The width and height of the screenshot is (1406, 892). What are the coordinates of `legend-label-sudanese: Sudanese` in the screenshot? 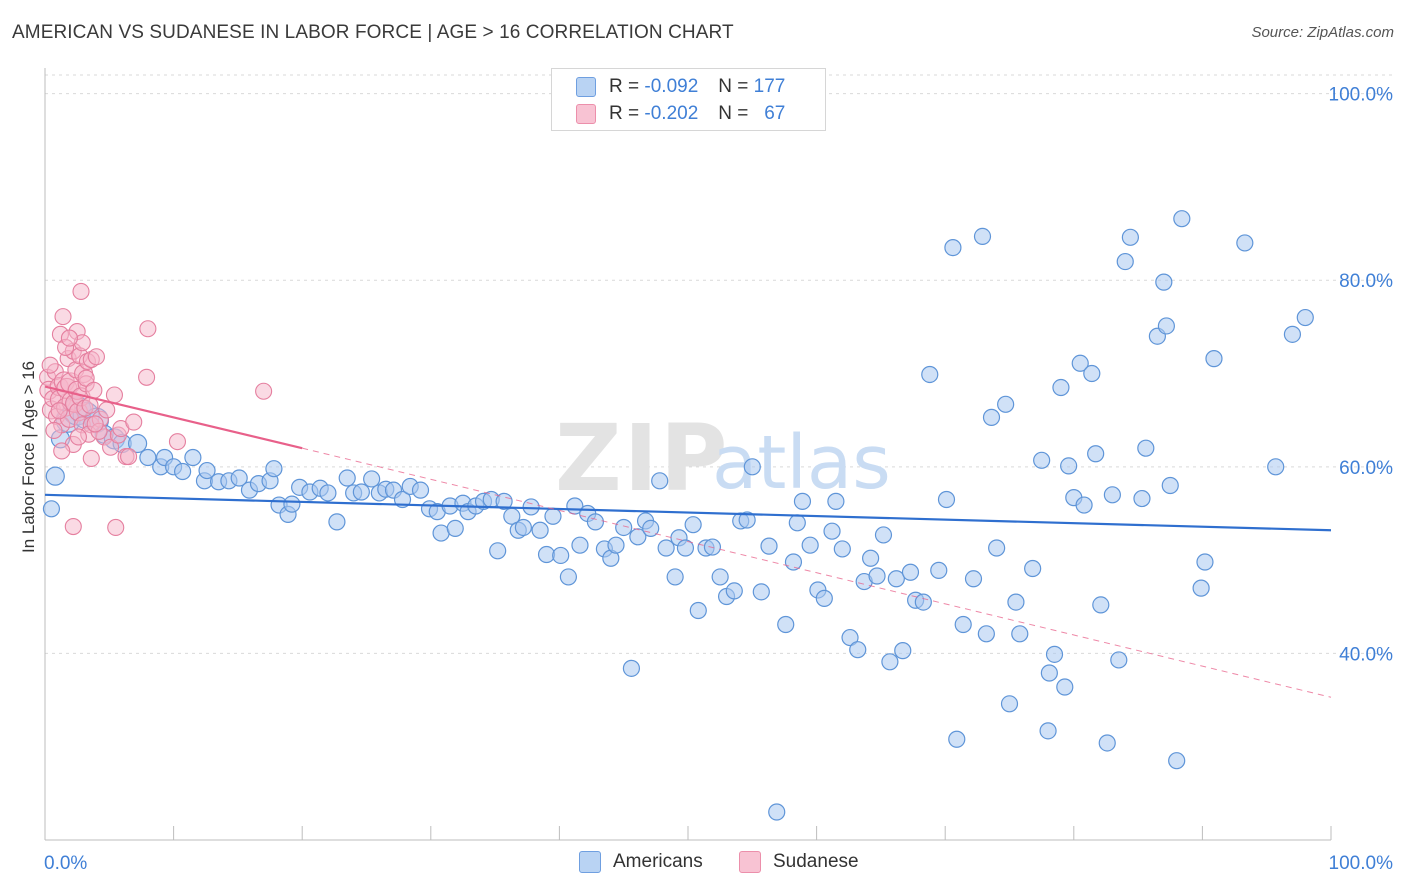 It's located at (816, 861).